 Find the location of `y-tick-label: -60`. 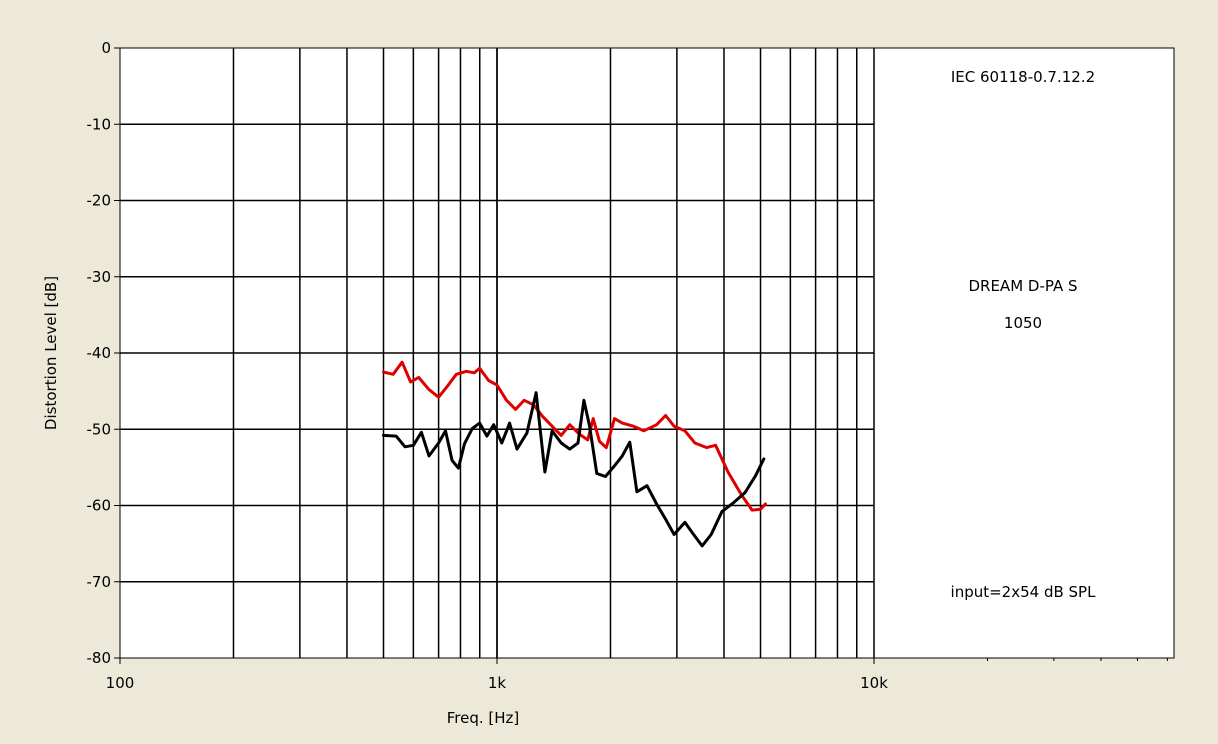

y-tick-label: -60 is located at coordinates (99, 506).